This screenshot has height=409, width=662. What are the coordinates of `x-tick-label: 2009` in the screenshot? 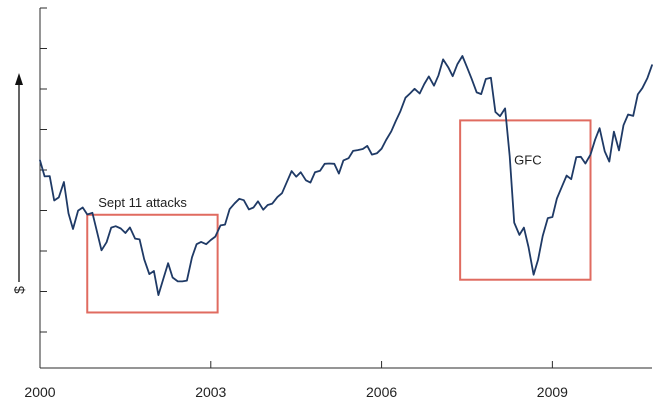 It's located at (552, 392).